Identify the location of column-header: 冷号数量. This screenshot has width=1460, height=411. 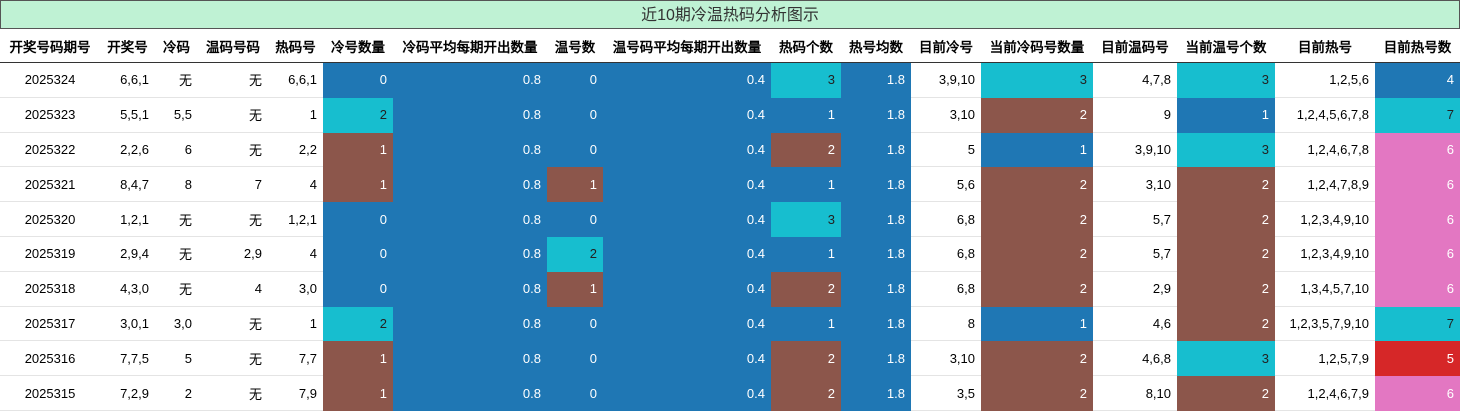
(358, 46).